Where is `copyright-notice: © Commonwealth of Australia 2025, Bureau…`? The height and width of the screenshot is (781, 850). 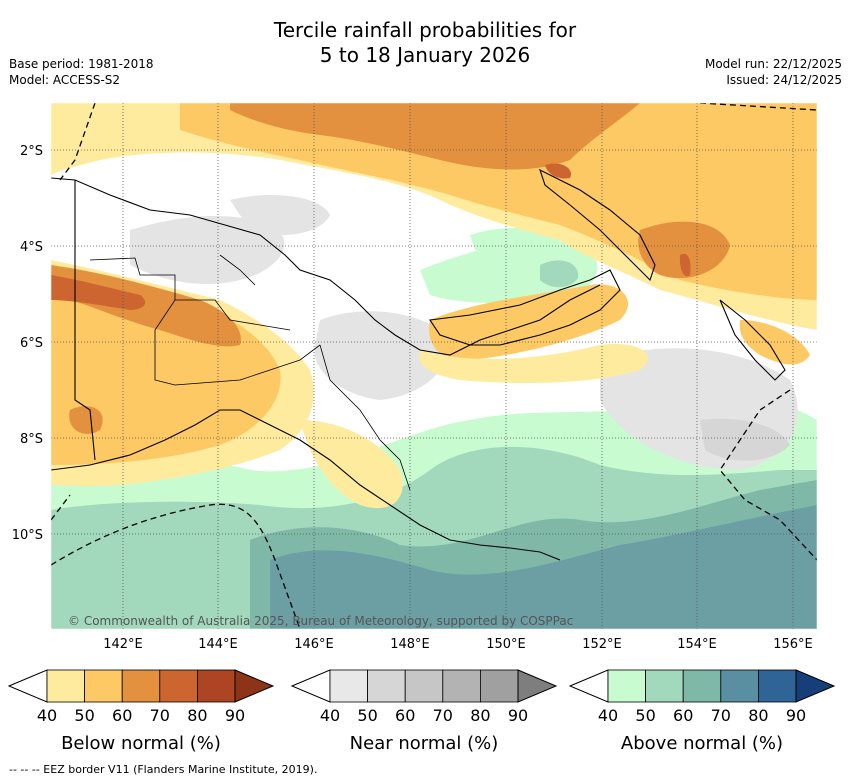
copyright-notice: © Commonwealth of Australia 2025, Bureau… is located at coordinates (320, 621).